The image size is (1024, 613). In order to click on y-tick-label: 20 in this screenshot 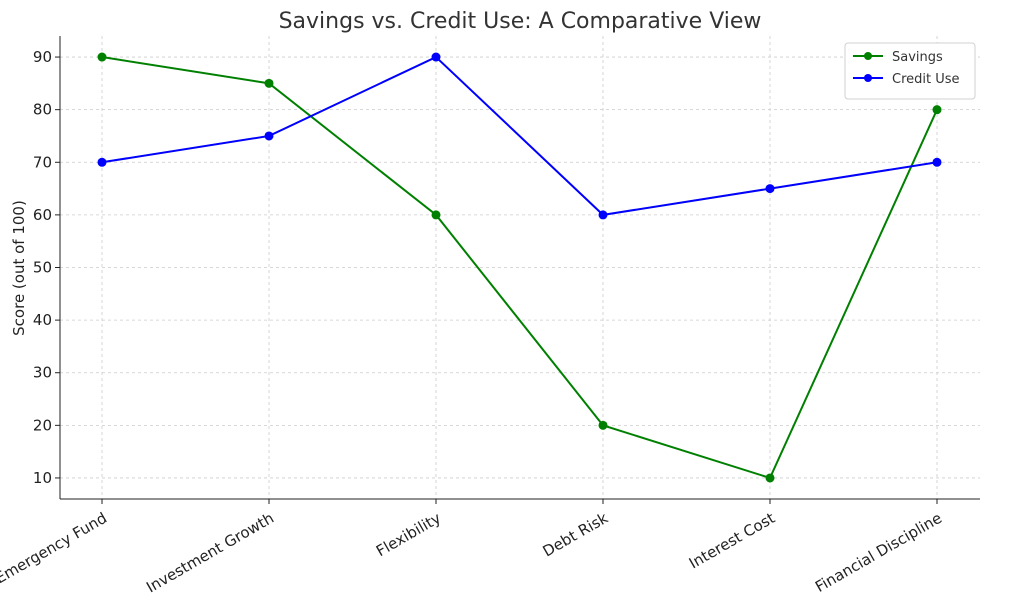, I will do `click(42, 425)`.